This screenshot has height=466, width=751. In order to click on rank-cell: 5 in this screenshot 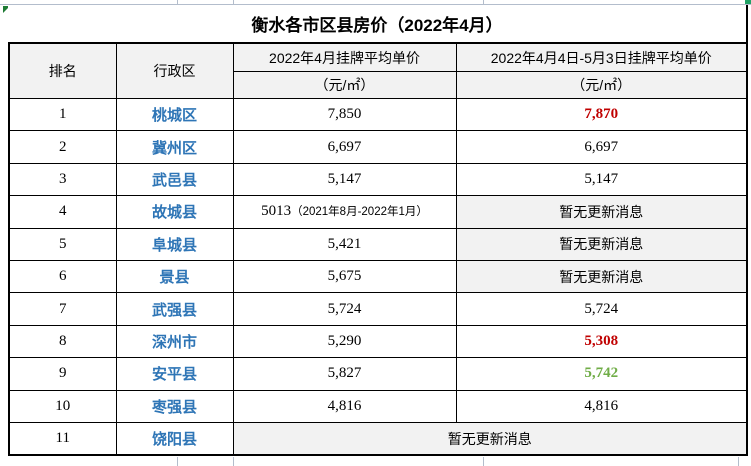, I will do `click(62, 244)`.